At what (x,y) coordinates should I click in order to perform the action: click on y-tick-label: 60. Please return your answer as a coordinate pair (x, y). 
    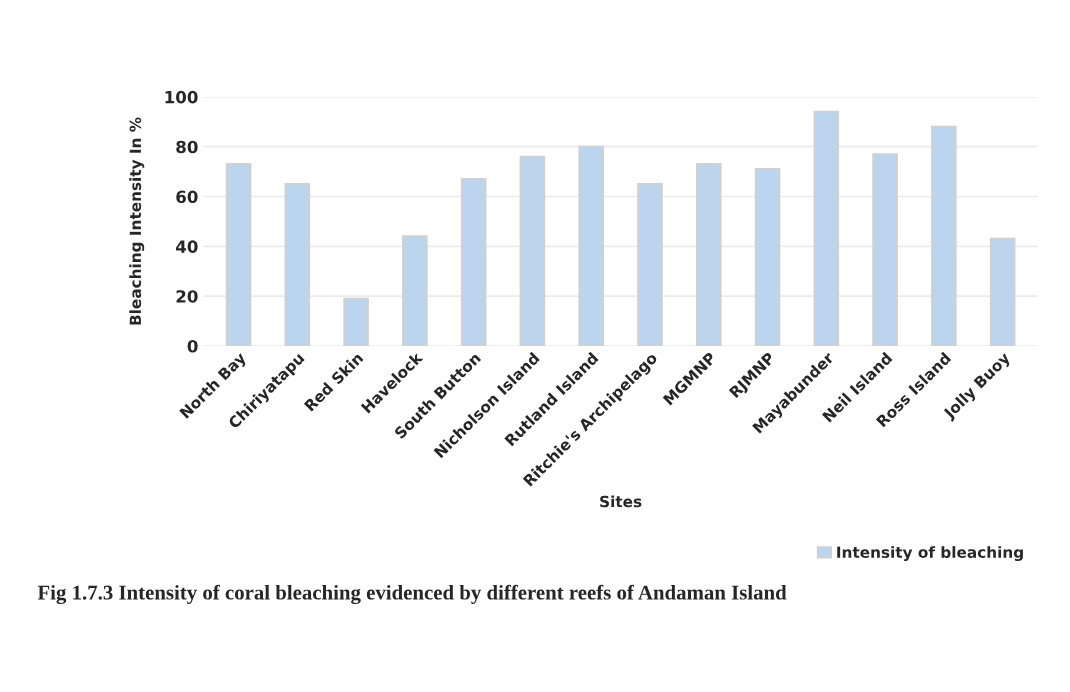
    Looking at the image, I should click on (187, 197).